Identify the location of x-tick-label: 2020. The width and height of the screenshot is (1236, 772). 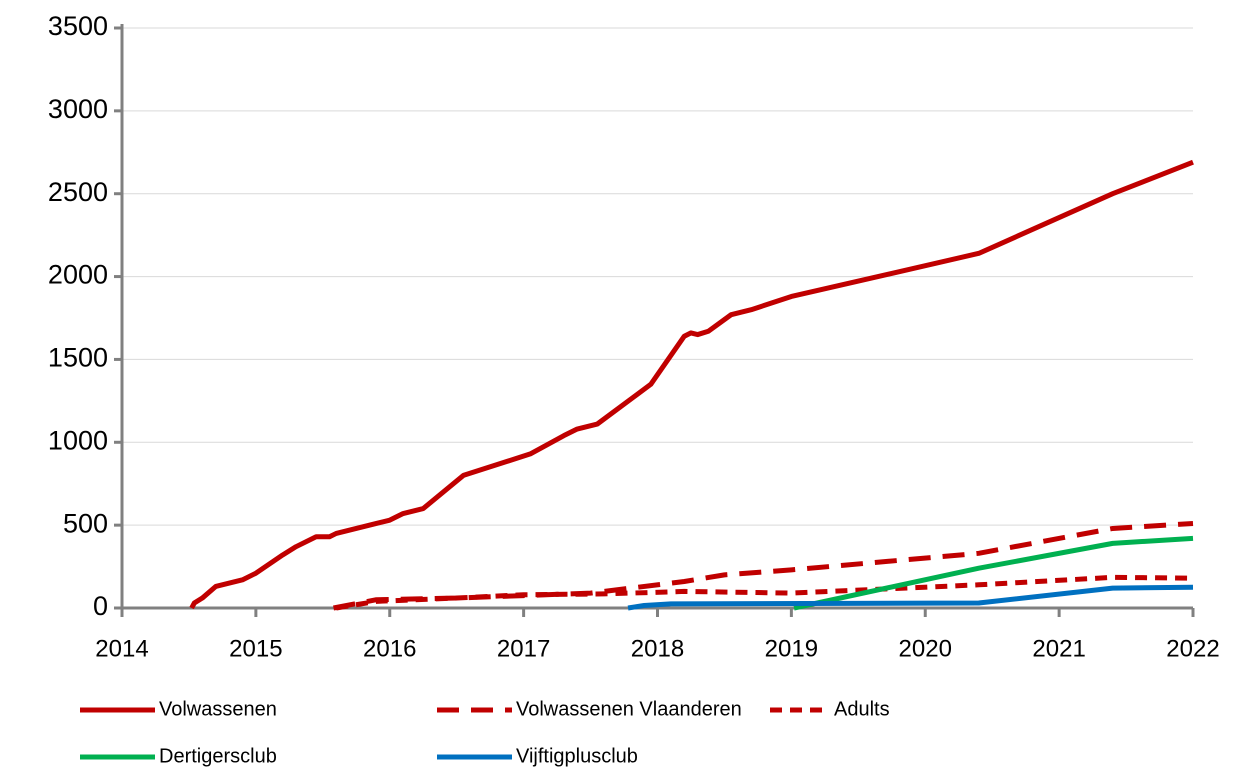
(925, 648).